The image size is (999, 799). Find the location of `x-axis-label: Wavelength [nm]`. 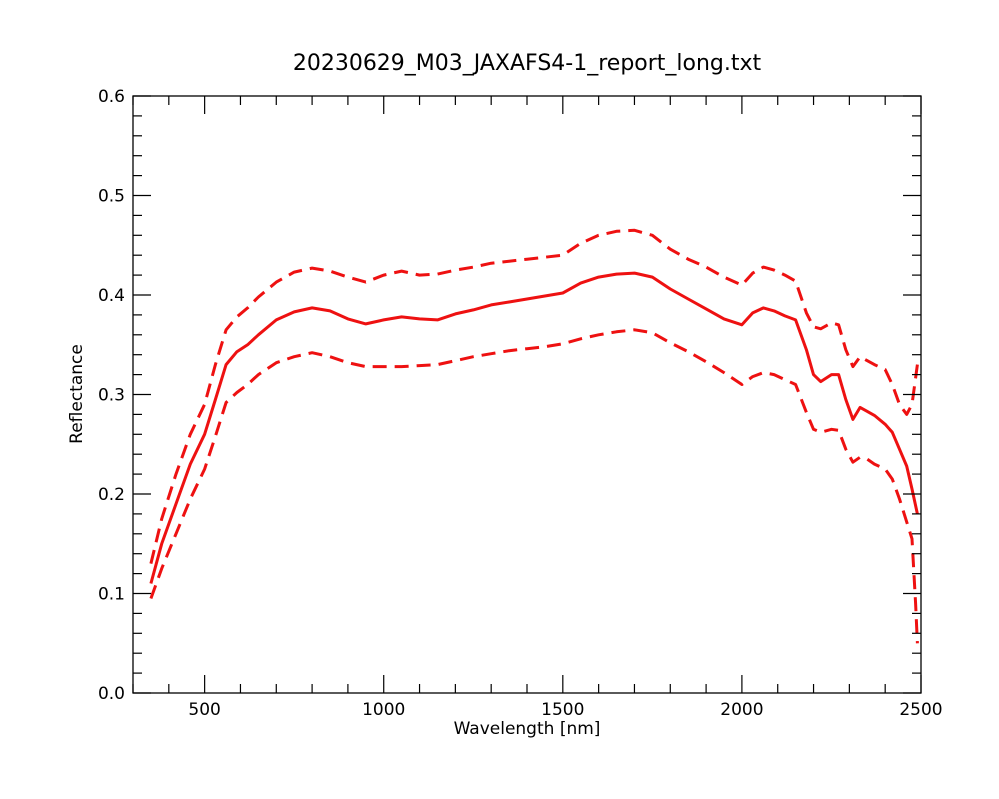

x-axis-label: Wavelength [nm] is located at coordinates (527, 729).